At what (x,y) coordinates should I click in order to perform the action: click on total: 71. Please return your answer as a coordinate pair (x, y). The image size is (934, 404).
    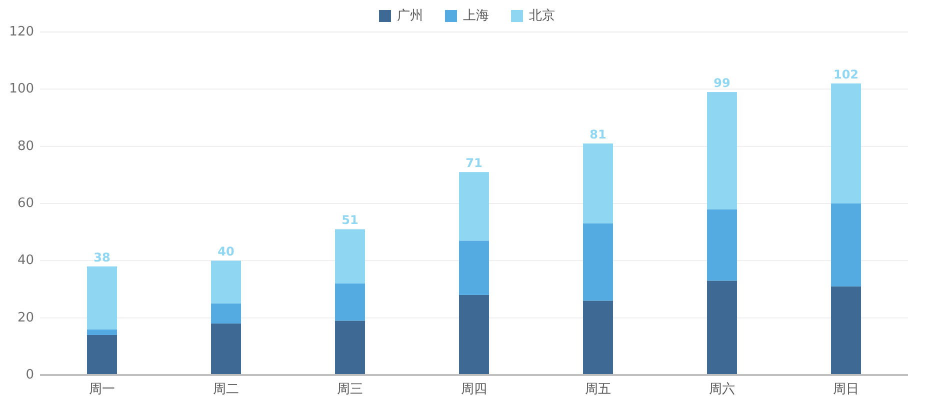
    Looking at the image, I should click on (474, 163).